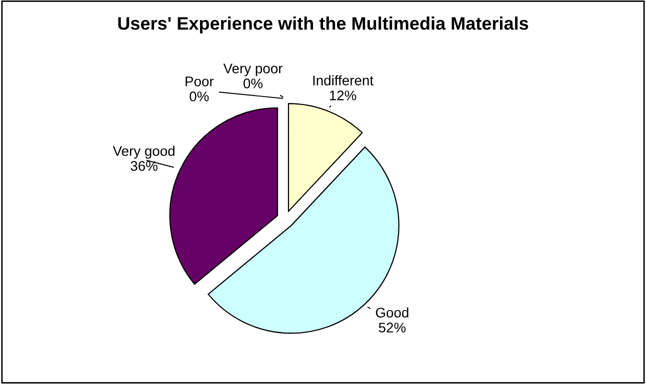  What do you see at coordinates (143, 152) in the screenshot?
I see `slice-label: Very good` at bounding box center [143, 152].